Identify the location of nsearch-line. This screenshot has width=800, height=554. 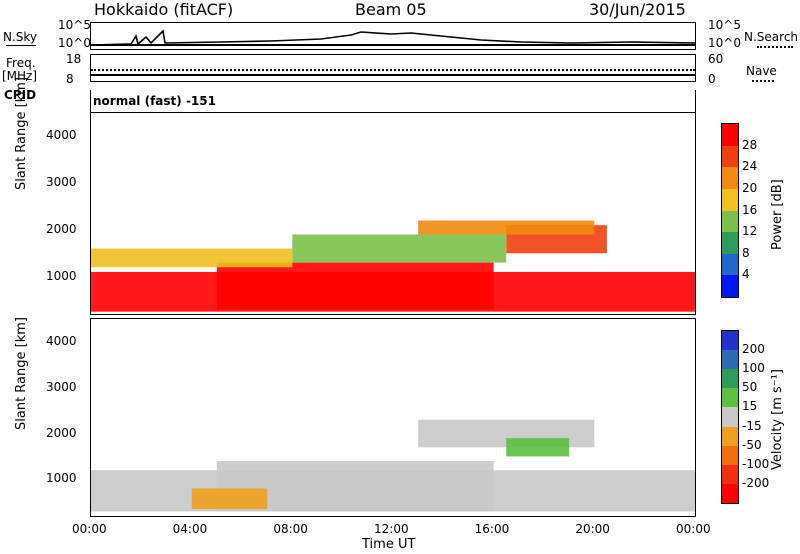
(775, 47).